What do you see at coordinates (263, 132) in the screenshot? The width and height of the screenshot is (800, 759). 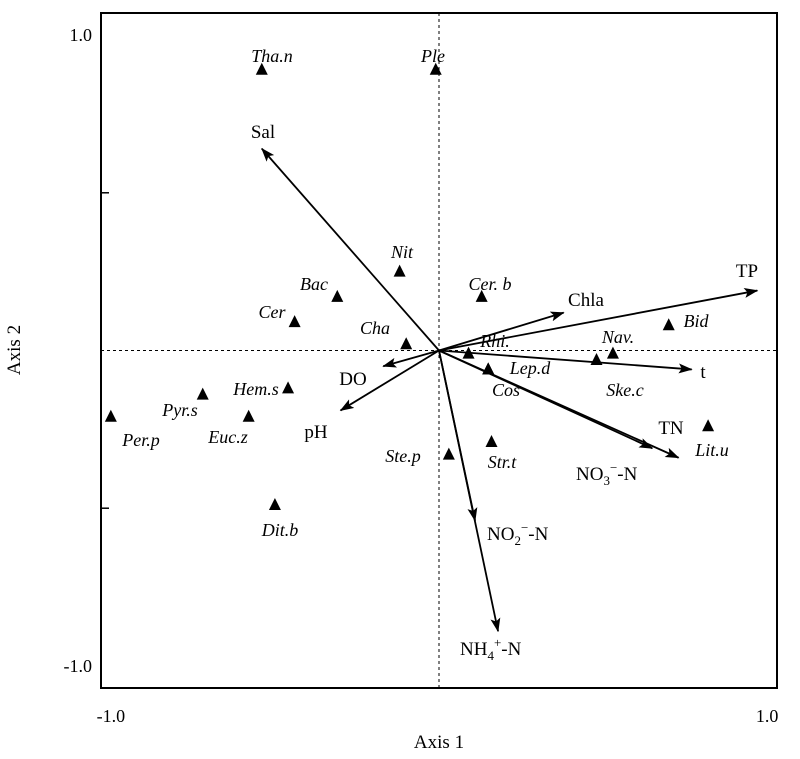 I see `env-vector-label: Sal` at bounding box center [263, 132].